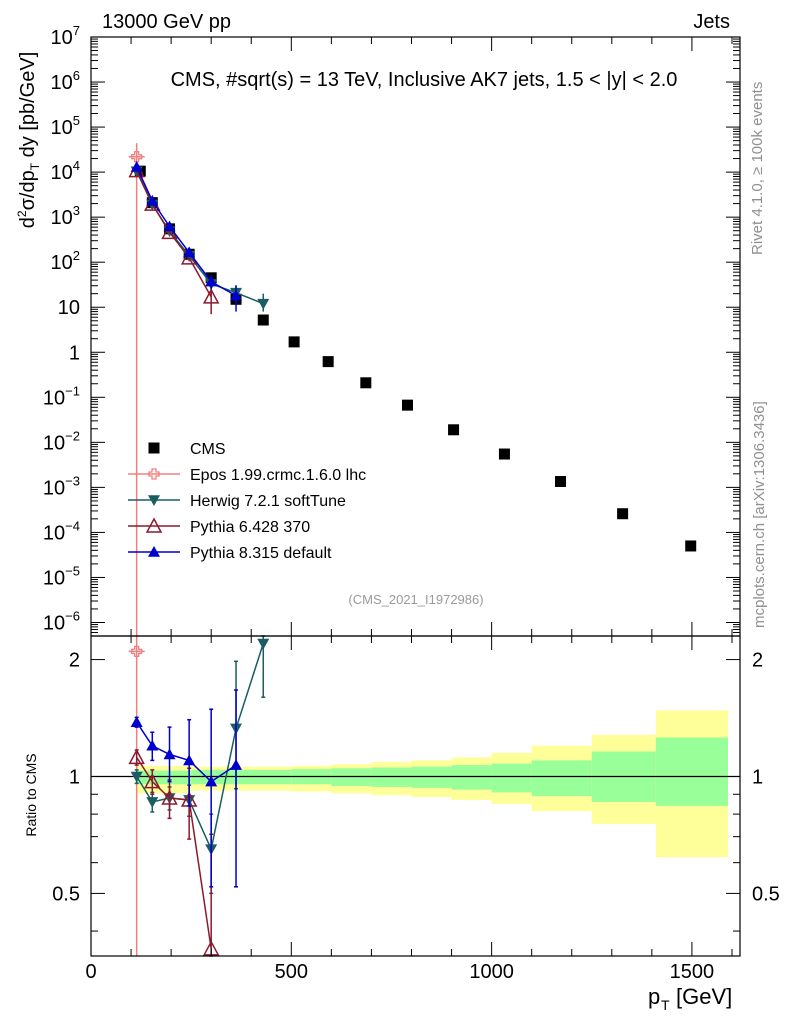 The width and height of the screenshot is (786, 1024). What do you see at coordinates (61, 396) in the screenshot?
I see `y-tick-label--1: 10⁻¹` at bounding box center [61, 396].